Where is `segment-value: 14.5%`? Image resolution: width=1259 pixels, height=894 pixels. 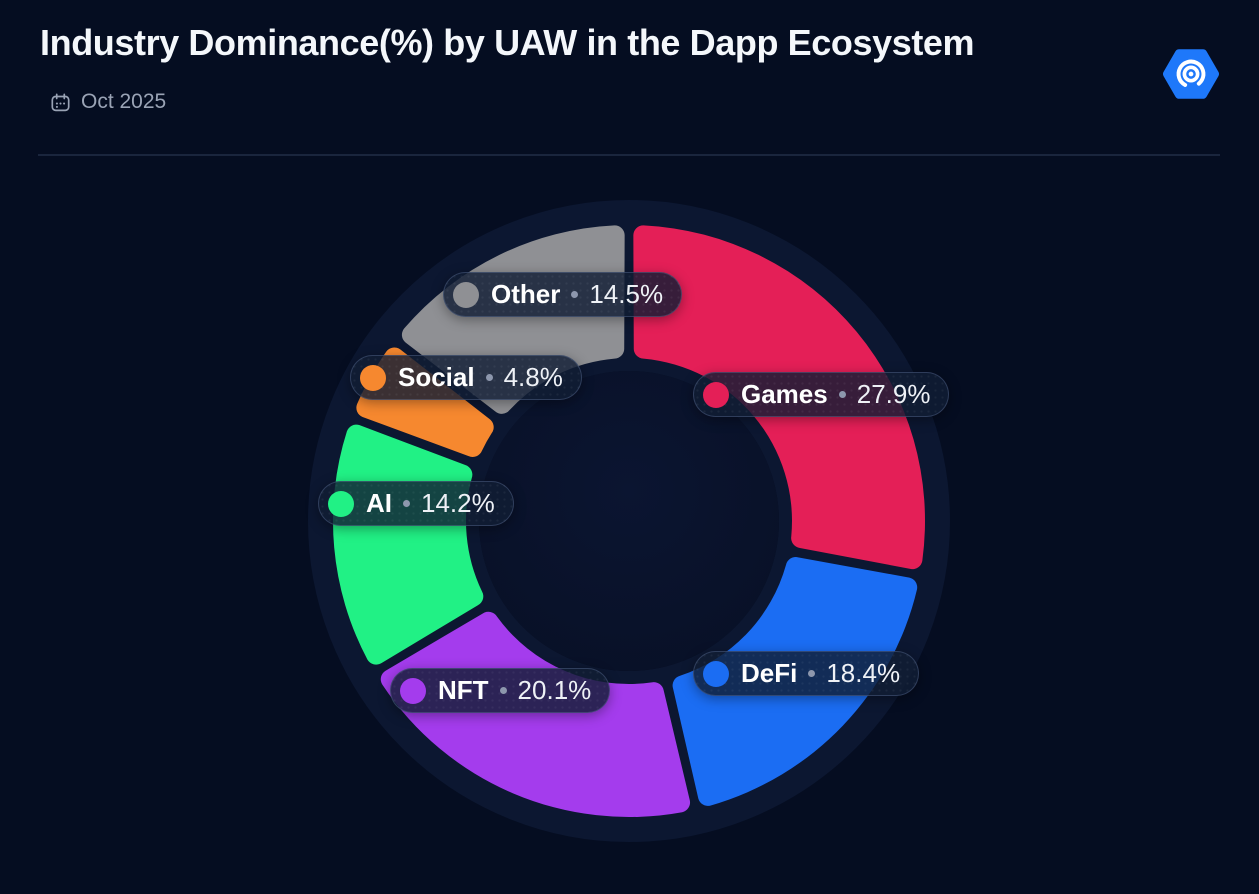 segment-value: 14.5% is located at coordinates (626, 294).